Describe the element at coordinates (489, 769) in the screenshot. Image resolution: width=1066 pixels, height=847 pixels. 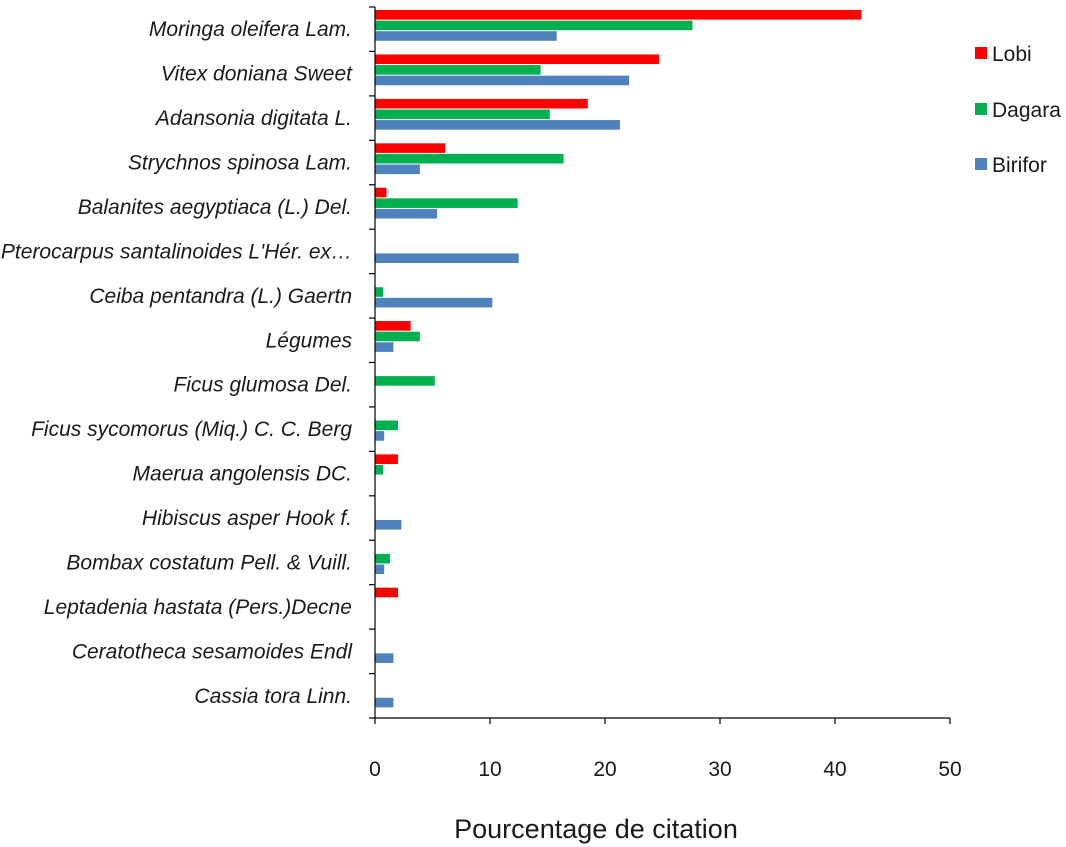
I see `x-tick-label: 10` at that location.